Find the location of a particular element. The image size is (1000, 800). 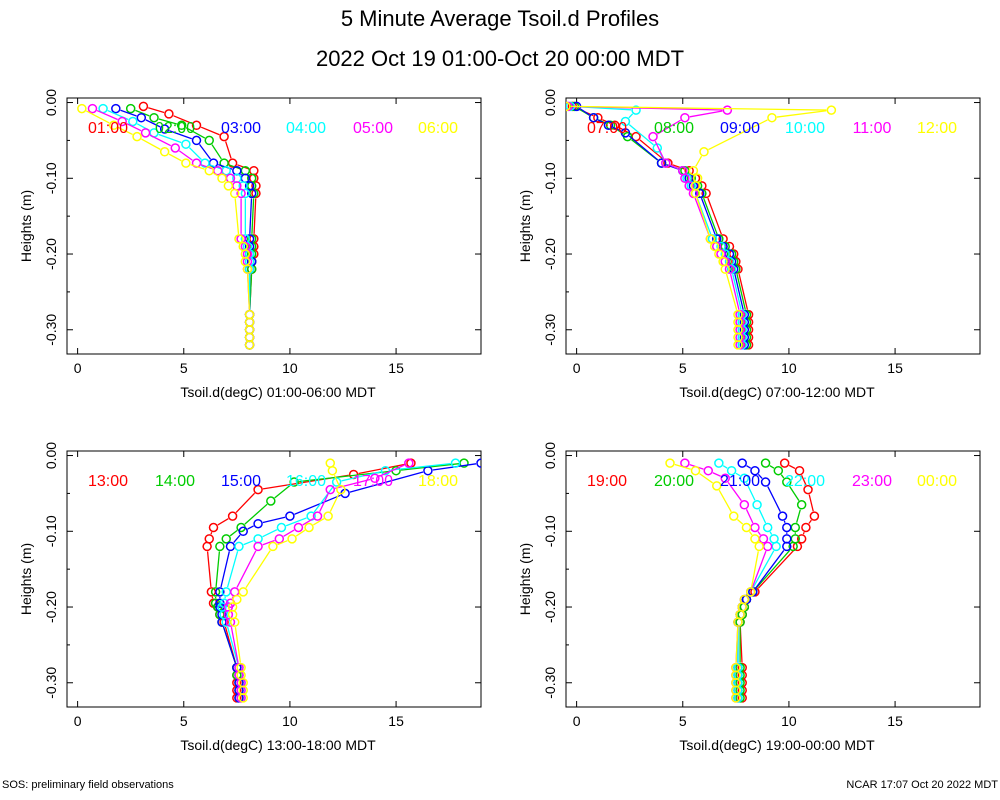

legend-label: 17:00 is located at coordinates (373, 481).